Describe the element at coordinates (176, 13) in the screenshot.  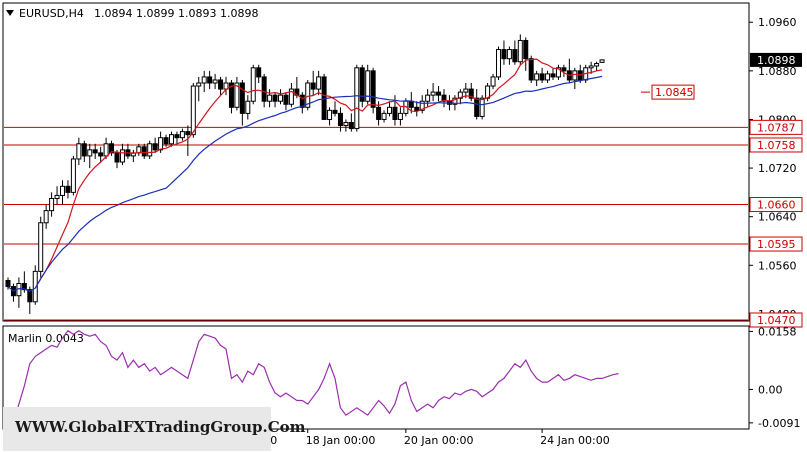
I see `ohlc-values: 1.0894 1.0899 1.0893 1.0898` at that location.